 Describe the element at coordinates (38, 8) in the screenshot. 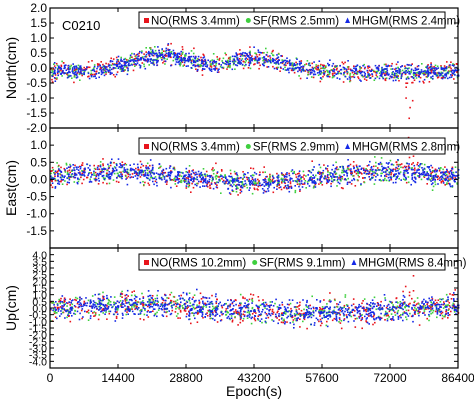

I see `y-tick-label: 2.0` at that location.